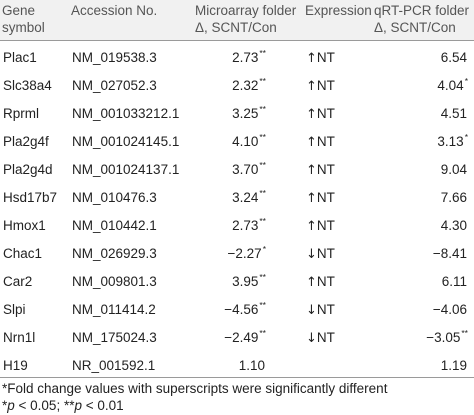 Image resolution: width=474 pixels, height=415 pixels. Describe the element at coordinates (452, 140) in the screenshot. I see `qrt-pcr-fold-cell: 3.13*` at that location.